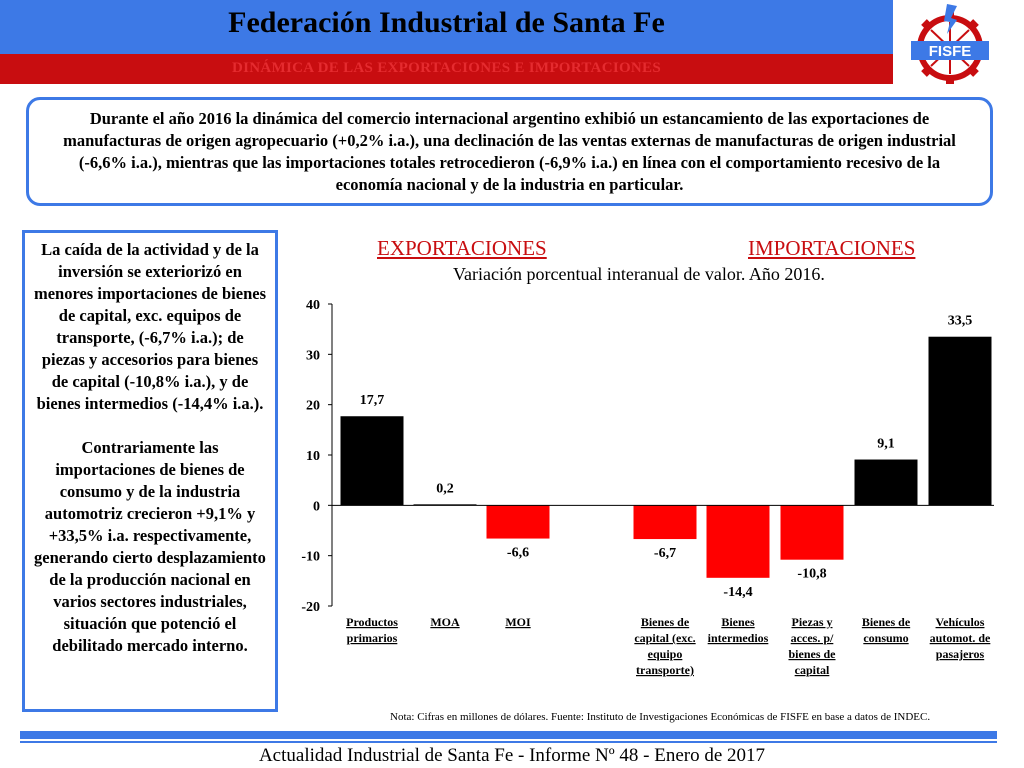 The height and width of the screenshot is (768, 1024). What do you see at coordinates (310, 607) in the screenshot?
I see `y-tick-label: -20` at bounding box center [310, 607].